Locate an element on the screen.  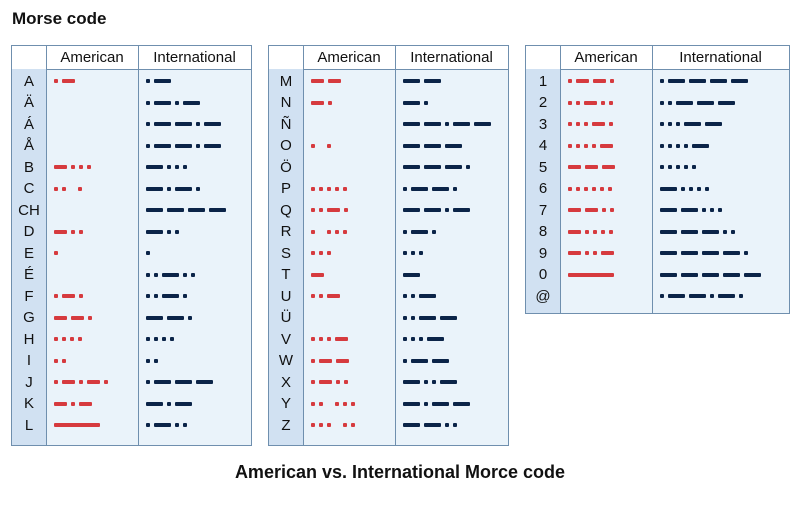
row-character: 2 is located at coordinates (543, 102).